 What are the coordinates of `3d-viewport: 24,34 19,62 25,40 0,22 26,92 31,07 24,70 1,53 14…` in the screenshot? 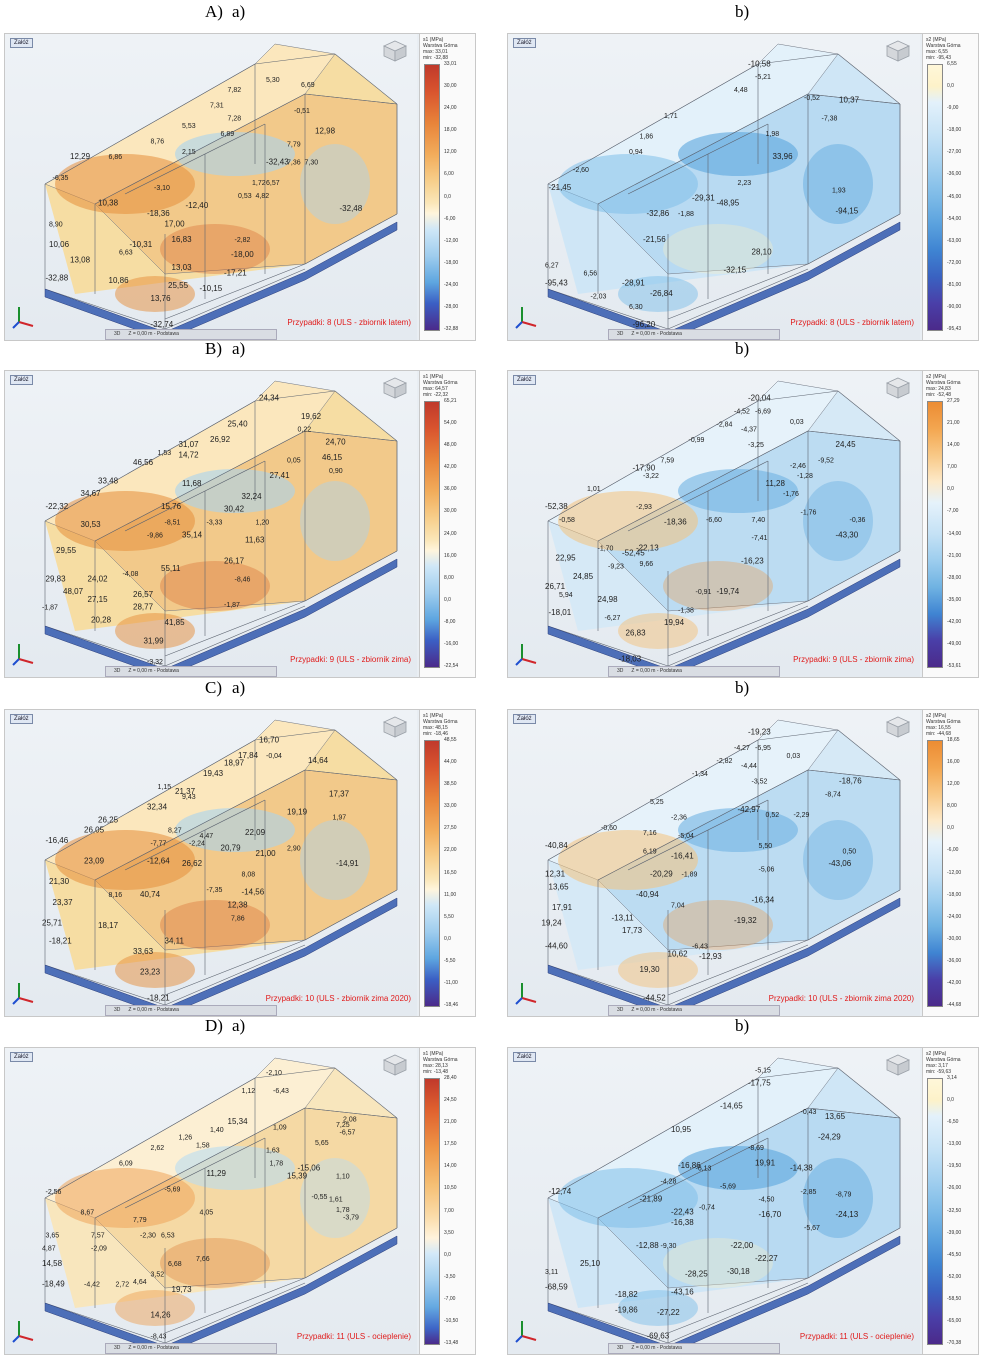 It's located at (211, 524).